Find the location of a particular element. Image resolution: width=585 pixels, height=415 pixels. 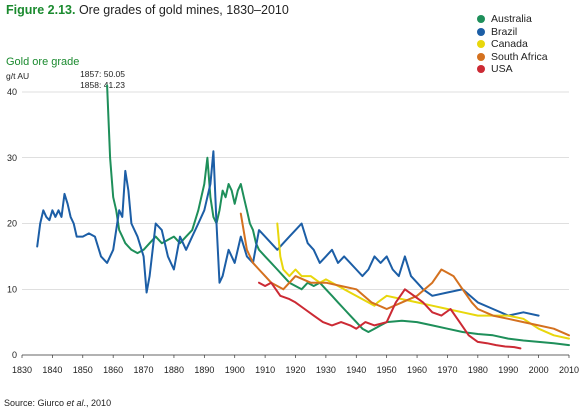

x-tick-label-1930: 1930 is located at coordinates (326, 370).